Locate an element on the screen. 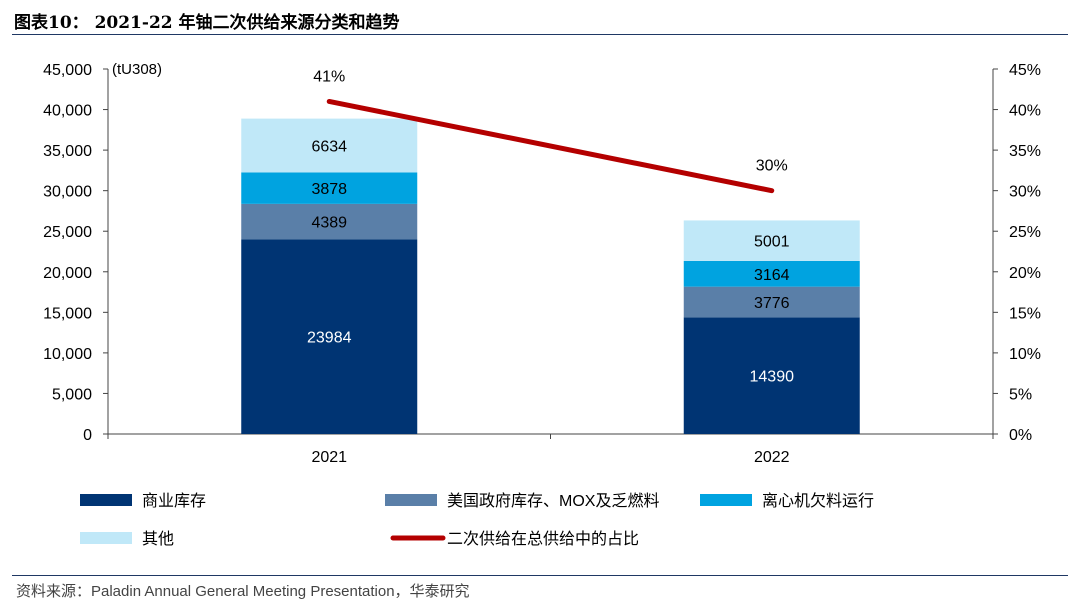 The width and height of the screenshot is (1080, 609). y-right-tick-label: 25% is located at coordinates (1025, 232).